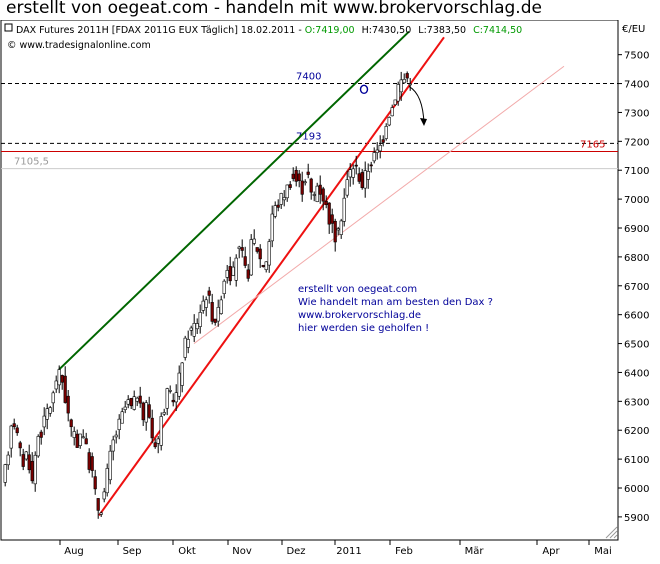 The width and height of the screenshot is (660, 564). Describe the element at coordinates (636, 402) in the screenshot. I see `y-tick-label-6300: 6300` at that location.